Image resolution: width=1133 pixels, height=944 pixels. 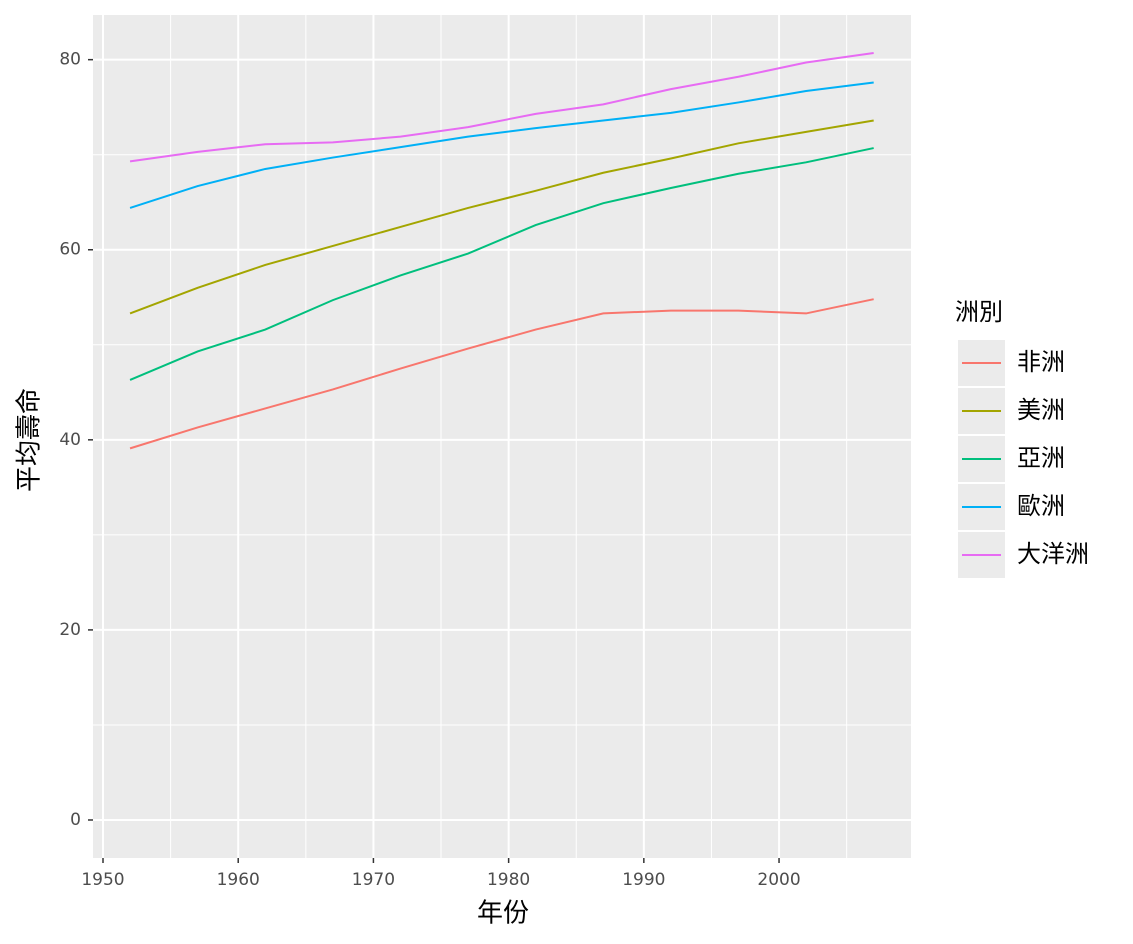 I want to click on x-axis-title: 年份, so click(x=503, y=914).